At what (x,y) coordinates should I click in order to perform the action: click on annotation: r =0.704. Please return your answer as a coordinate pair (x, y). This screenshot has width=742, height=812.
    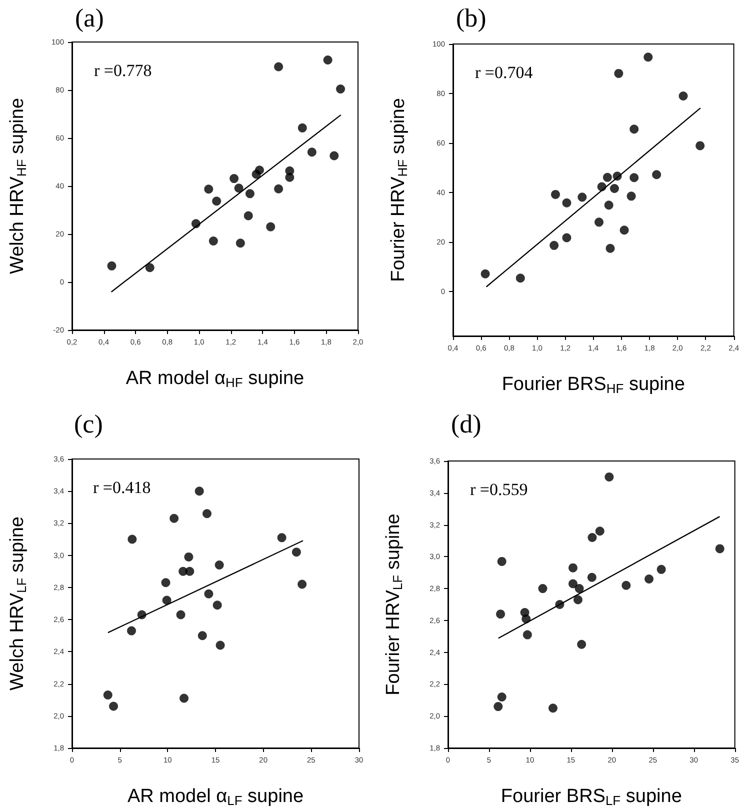
    Looking at the image, I should click on (504, 72).